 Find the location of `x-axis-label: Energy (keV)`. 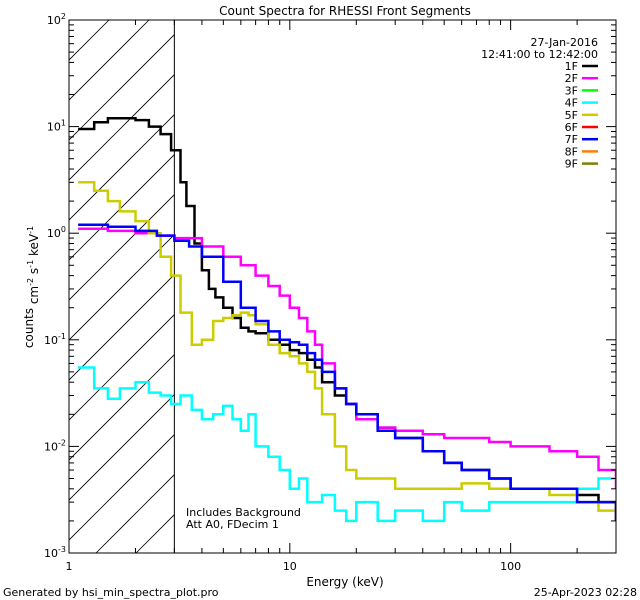

x-axis-label: Energy (keV) is located at coordinates (344, 582).